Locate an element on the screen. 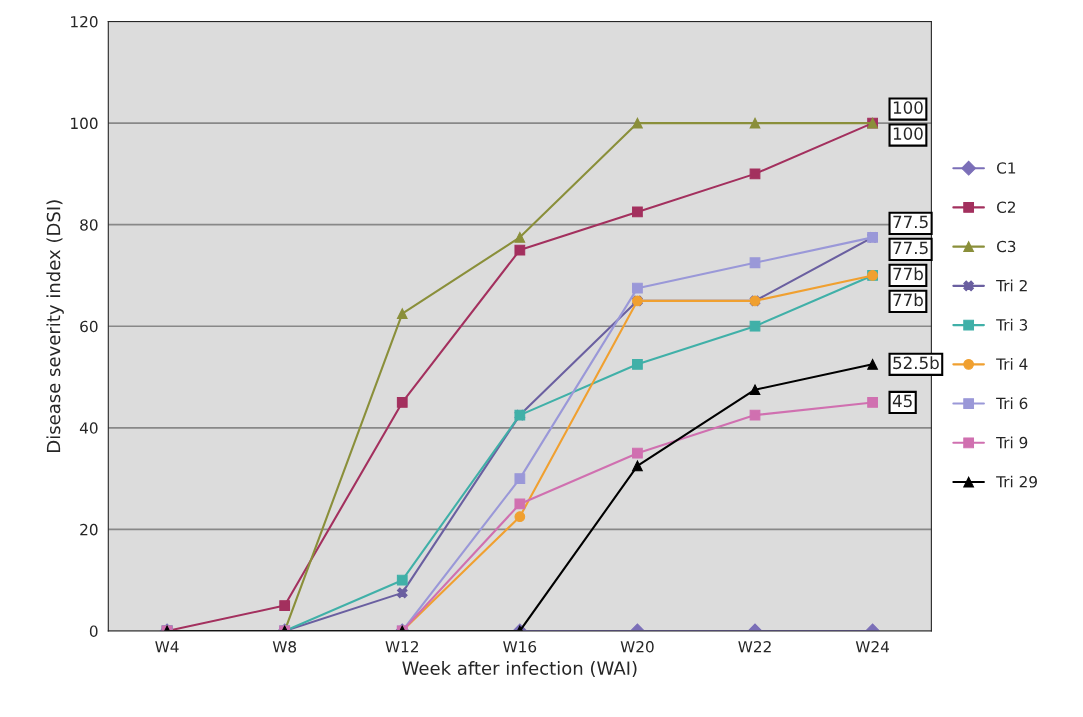 The image size is (1083, 717). legend-label: C1 is located at coordinates (1006, 168).